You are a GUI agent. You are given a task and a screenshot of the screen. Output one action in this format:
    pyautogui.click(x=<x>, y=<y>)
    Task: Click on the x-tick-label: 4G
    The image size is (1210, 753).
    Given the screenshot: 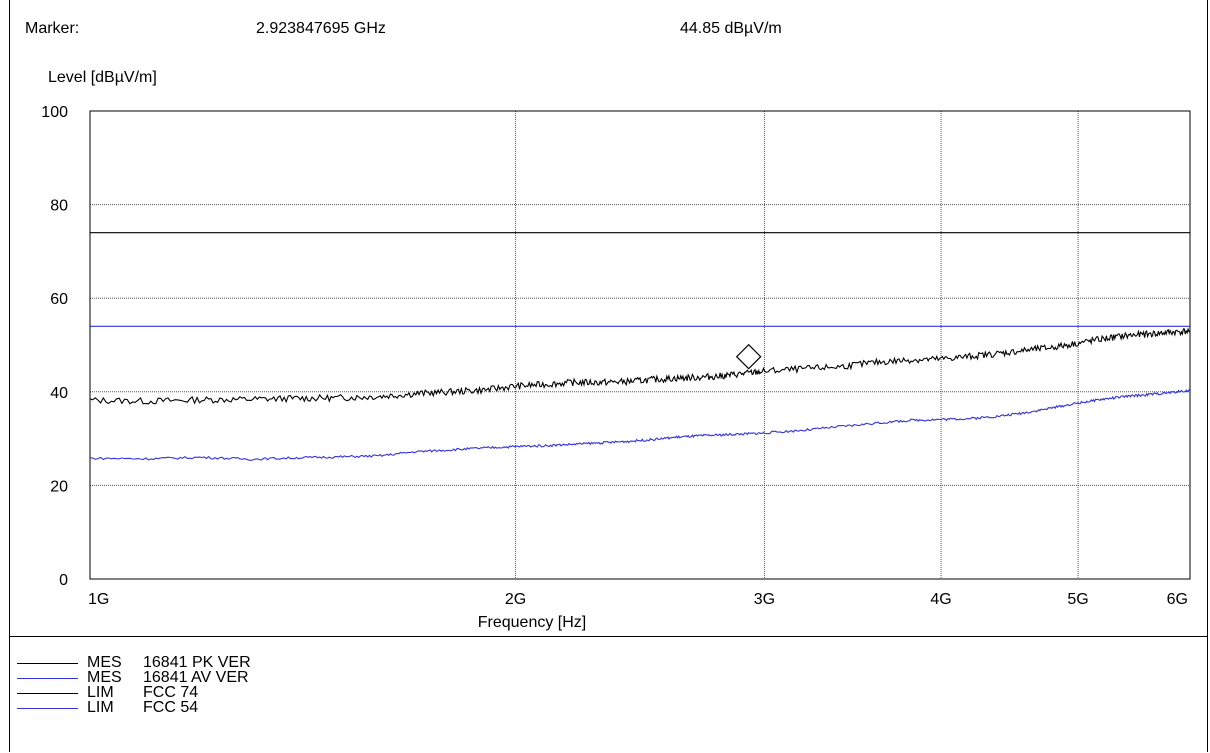 What is the action you would take?
    pyautogui.click(x=940, y=599)
    